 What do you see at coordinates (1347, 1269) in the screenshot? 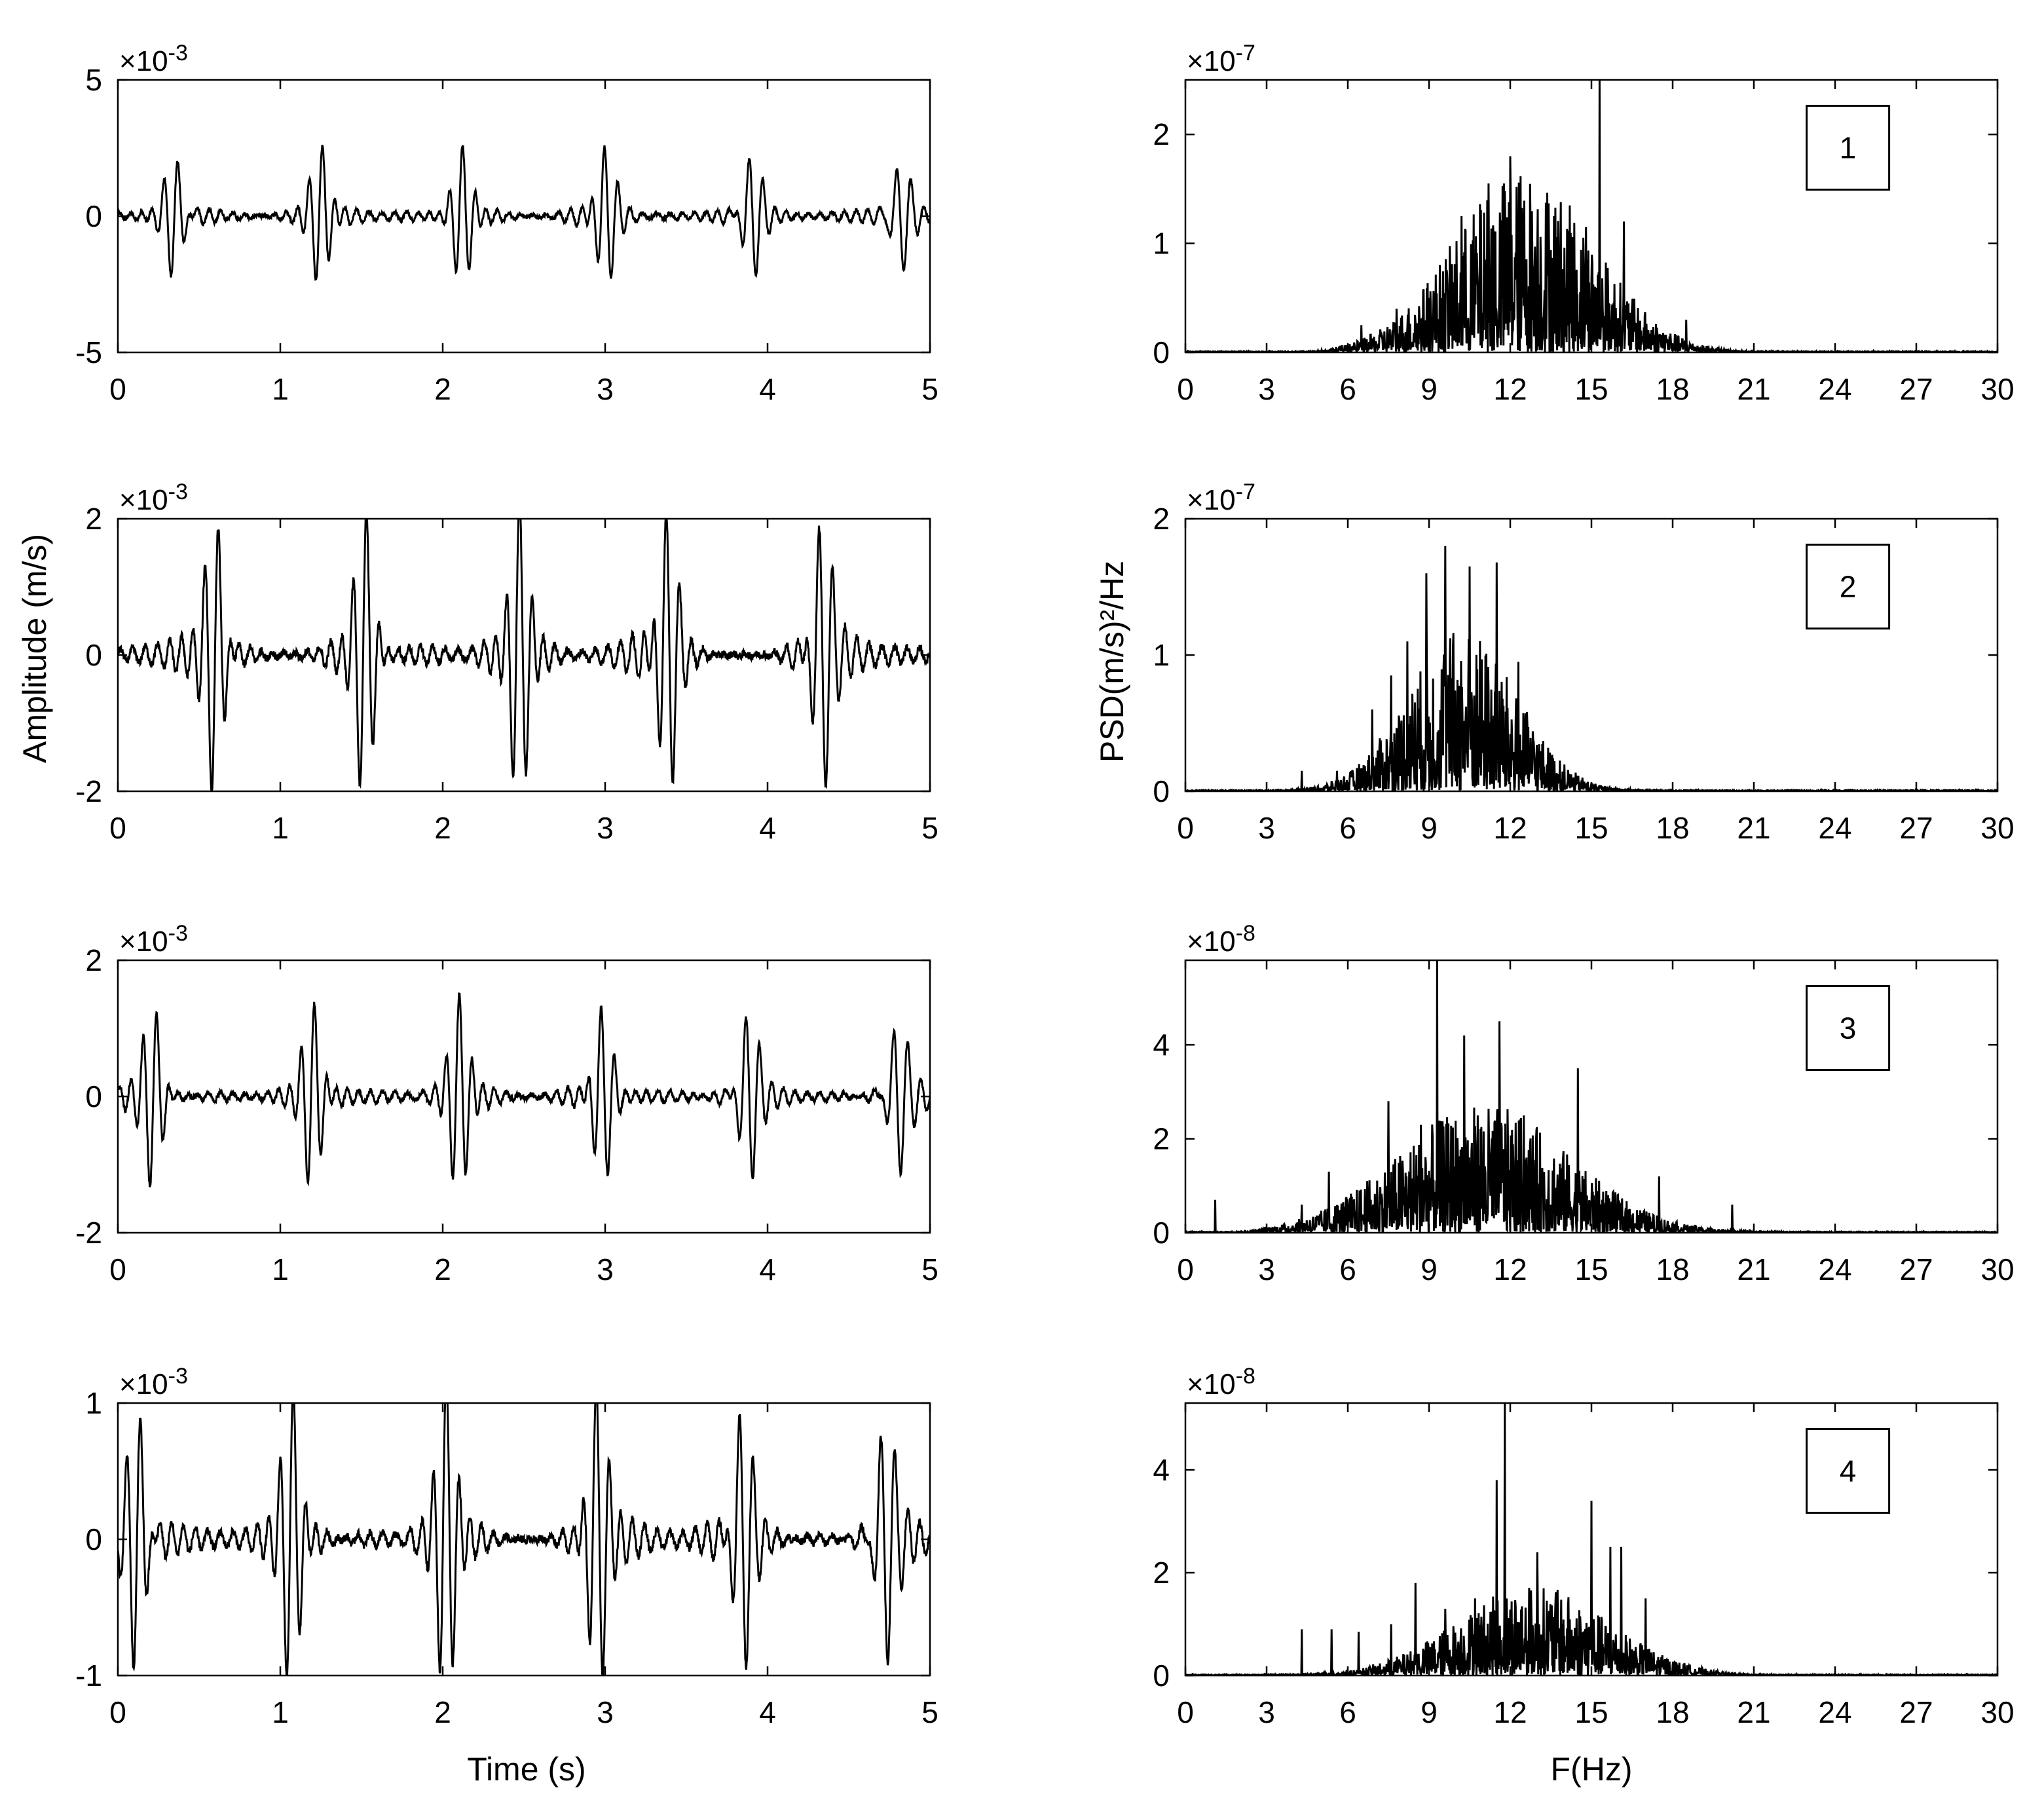
I see `xtick-label-p3-2: 6` at bounding box center [1347, 1269].